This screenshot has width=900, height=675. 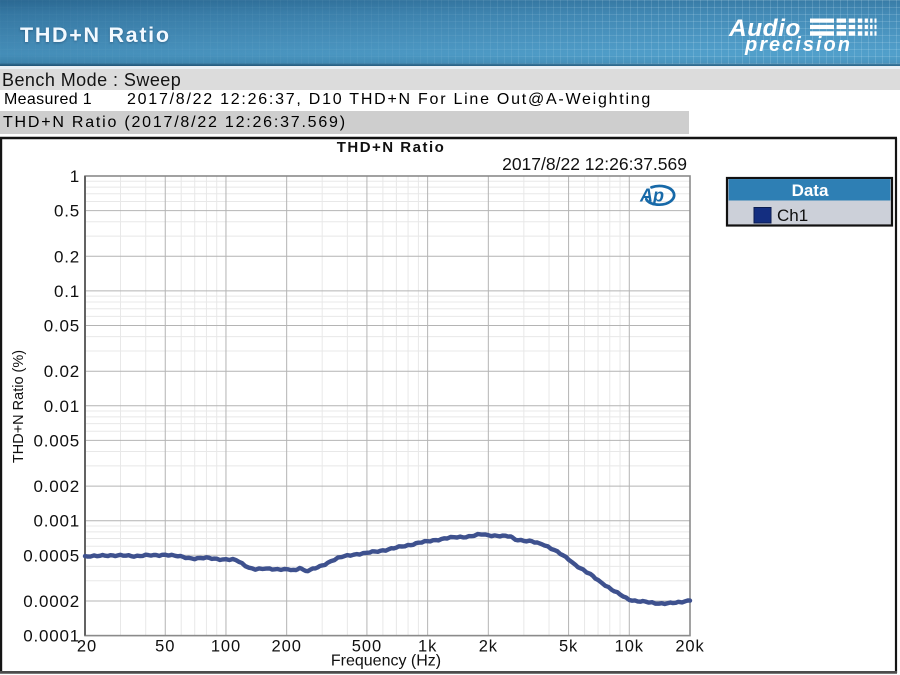 What do you see at coordinates (367, 647) in the screenshot?
I see `svg-text: 500` at bounding box center [367, 647].